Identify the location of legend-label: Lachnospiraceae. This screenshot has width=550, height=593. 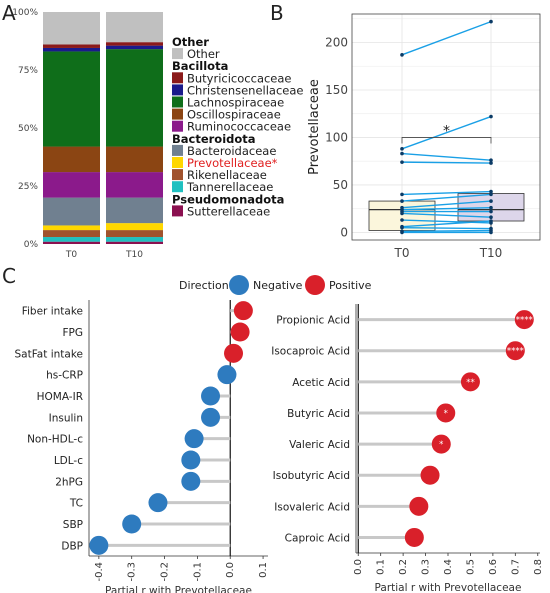
(235, 103).